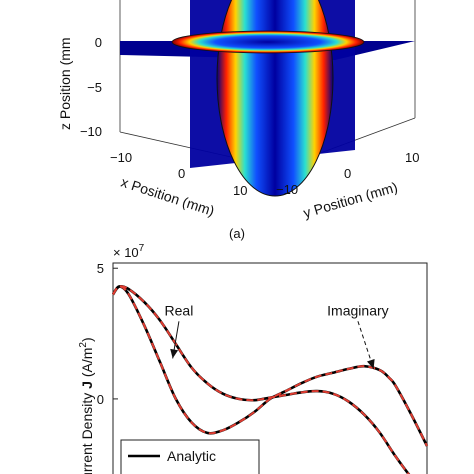 This screenshot has width=474, height=474. What do you see at coordinates (91, 131) in the screenshot?
I see `z-tick-label: −10` at bounding box center [91, 131].